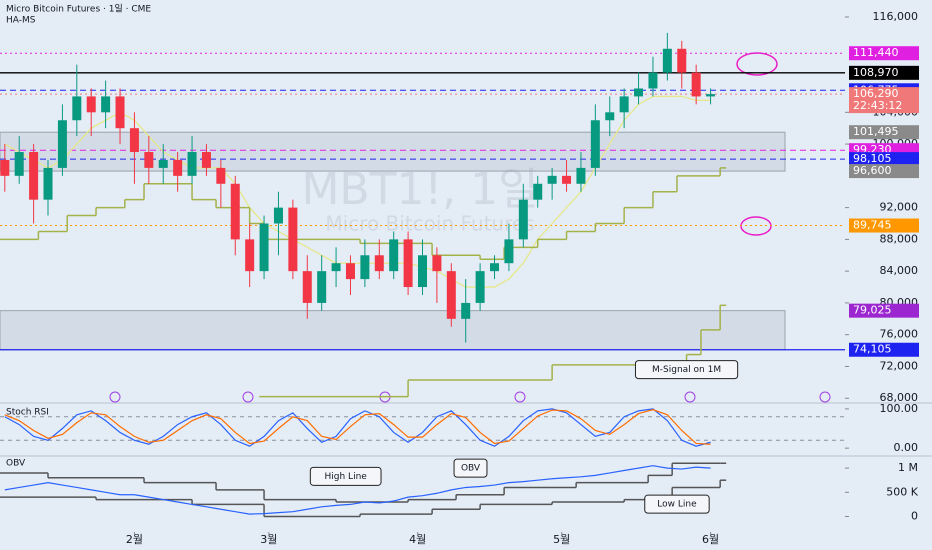 This screenshot has width=932, height=550. I want to click on pane-title: Stoch RSI, so click(27, 413).